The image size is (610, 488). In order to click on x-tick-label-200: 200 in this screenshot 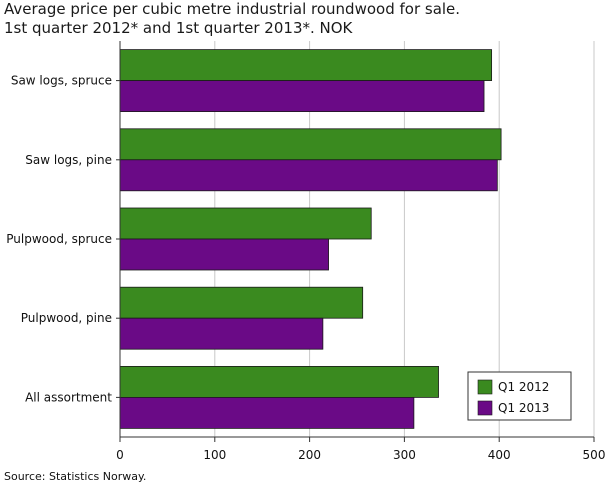, I will do `click(309, 455)`.